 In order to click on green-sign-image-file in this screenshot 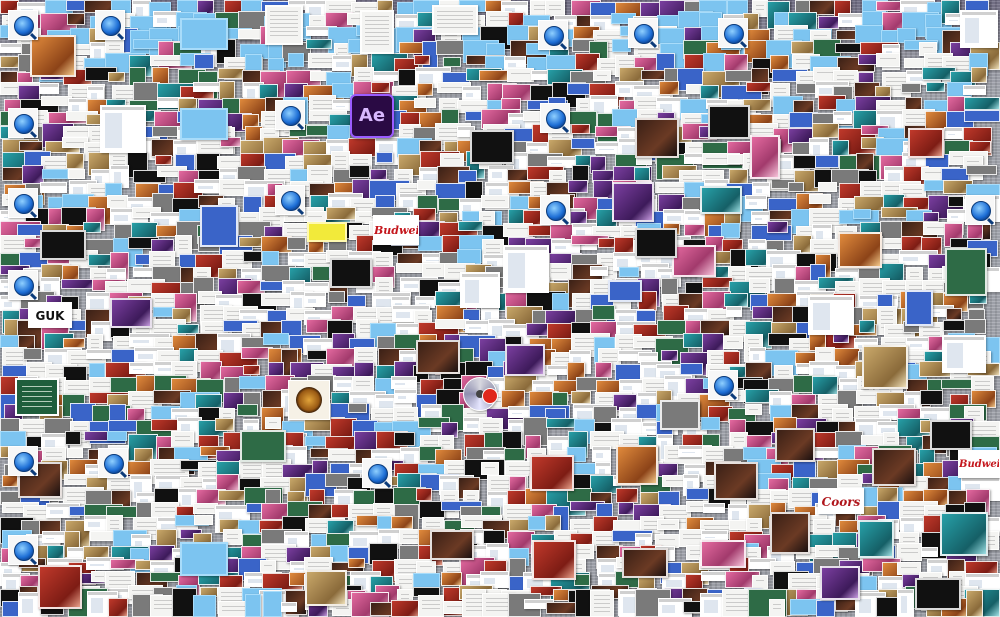, I will do `click(37, 397)`.